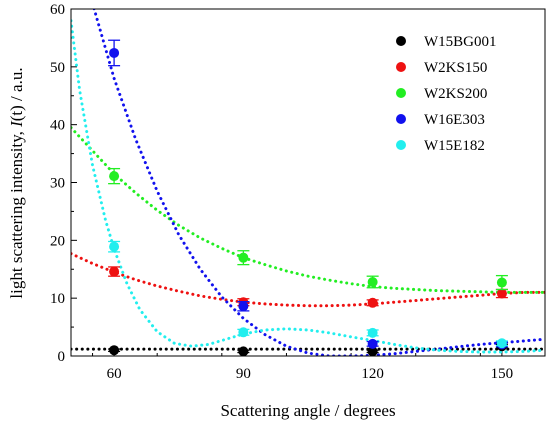  What do you see at coordinates (16, 124) in the screenshot?
I see `y-axis-label-italic: I` at bounding box center [16, 124].